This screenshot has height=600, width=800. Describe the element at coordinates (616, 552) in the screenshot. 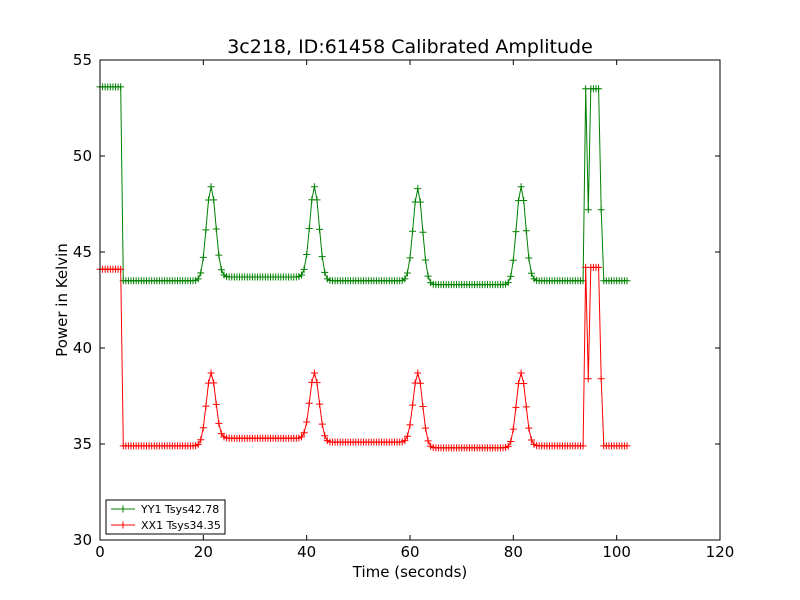

I see `x-tick-label: 100` at that location.